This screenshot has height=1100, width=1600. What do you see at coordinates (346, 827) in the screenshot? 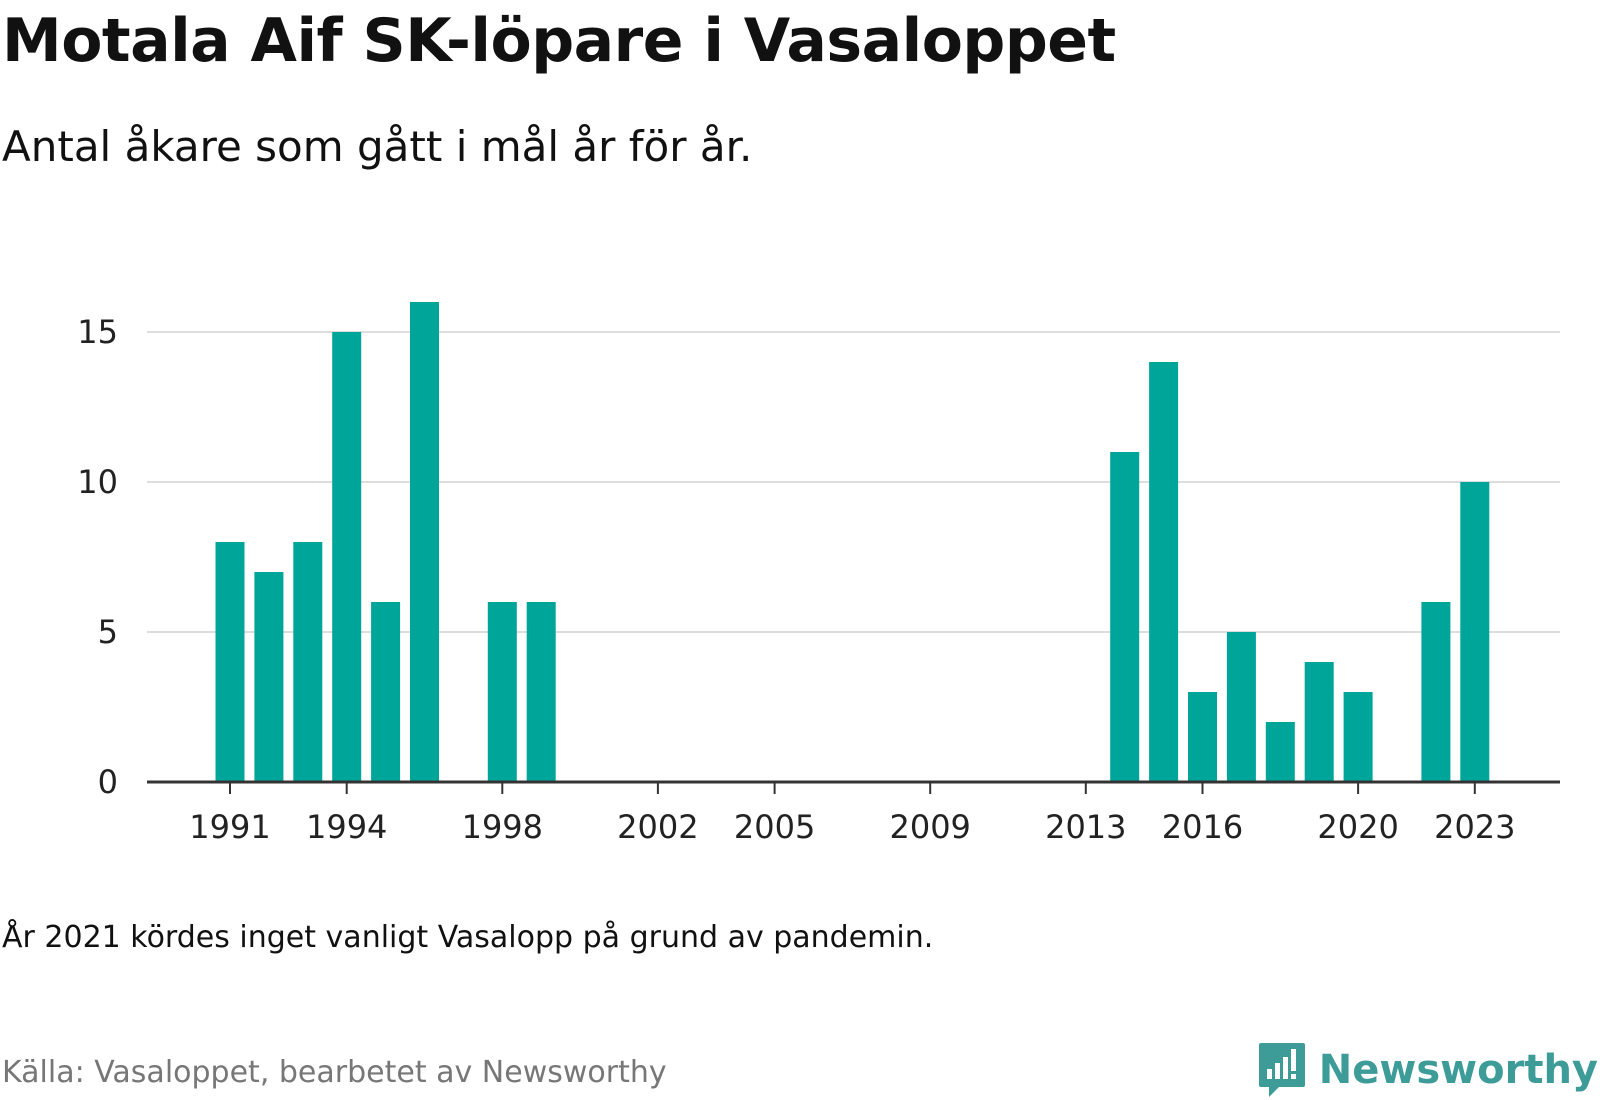
I see `x-tick-label: 1994` at bounding box center [346, 827].